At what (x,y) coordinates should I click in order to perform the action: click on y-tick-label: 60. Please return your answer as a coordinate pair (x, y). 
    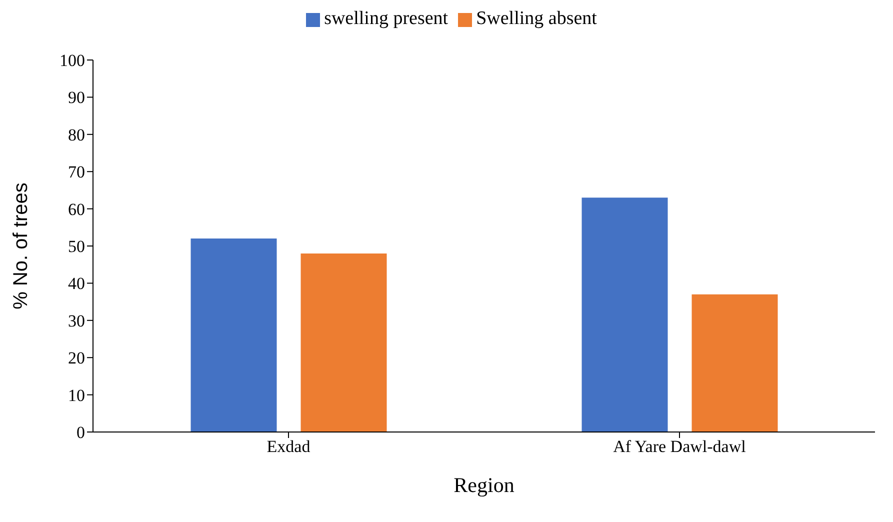
    Looking at the image, I should click on (76, 209).